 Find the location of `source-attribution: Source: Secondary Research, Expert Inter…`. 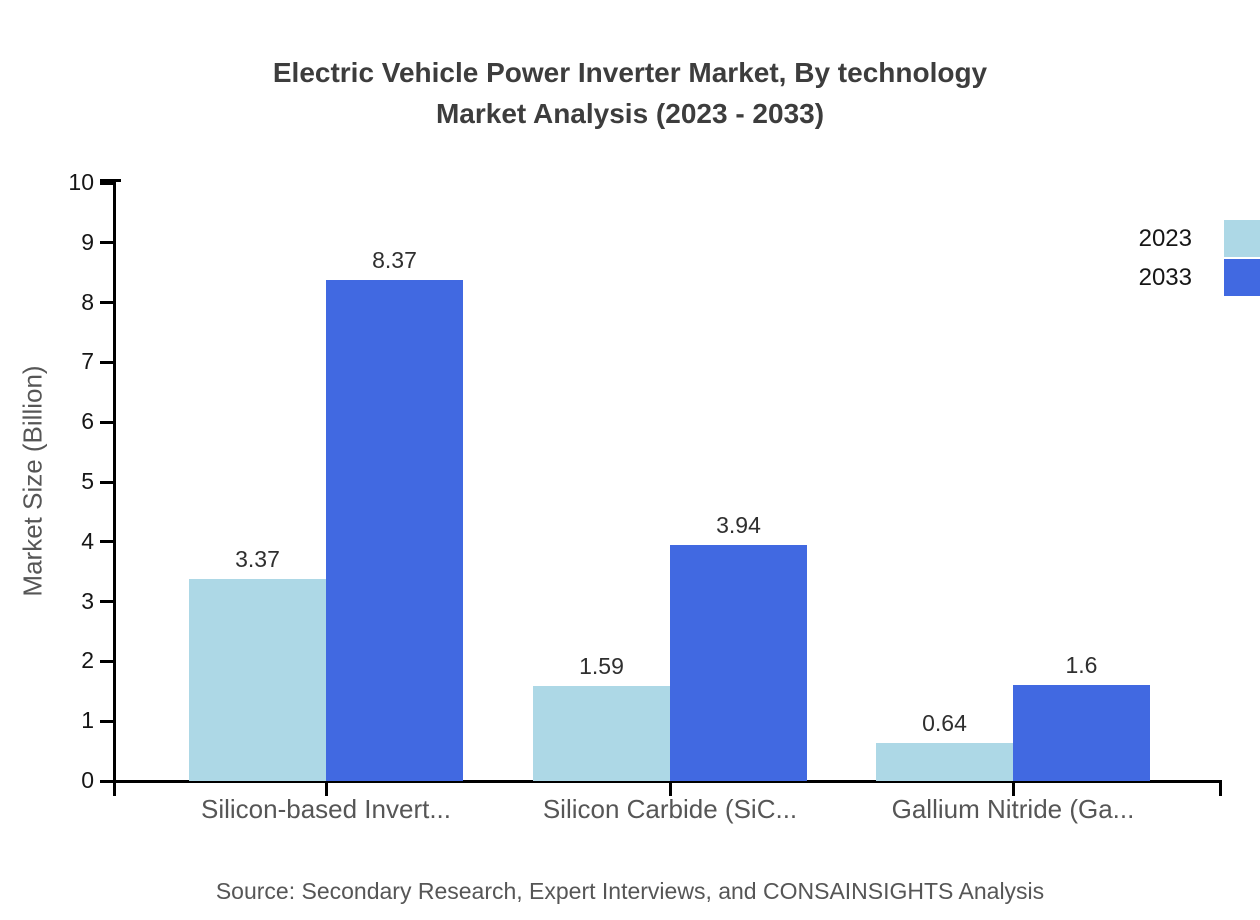

source-attribution: Source: Secondary Research, Expert Inter… is located at coordinates (630, 891).